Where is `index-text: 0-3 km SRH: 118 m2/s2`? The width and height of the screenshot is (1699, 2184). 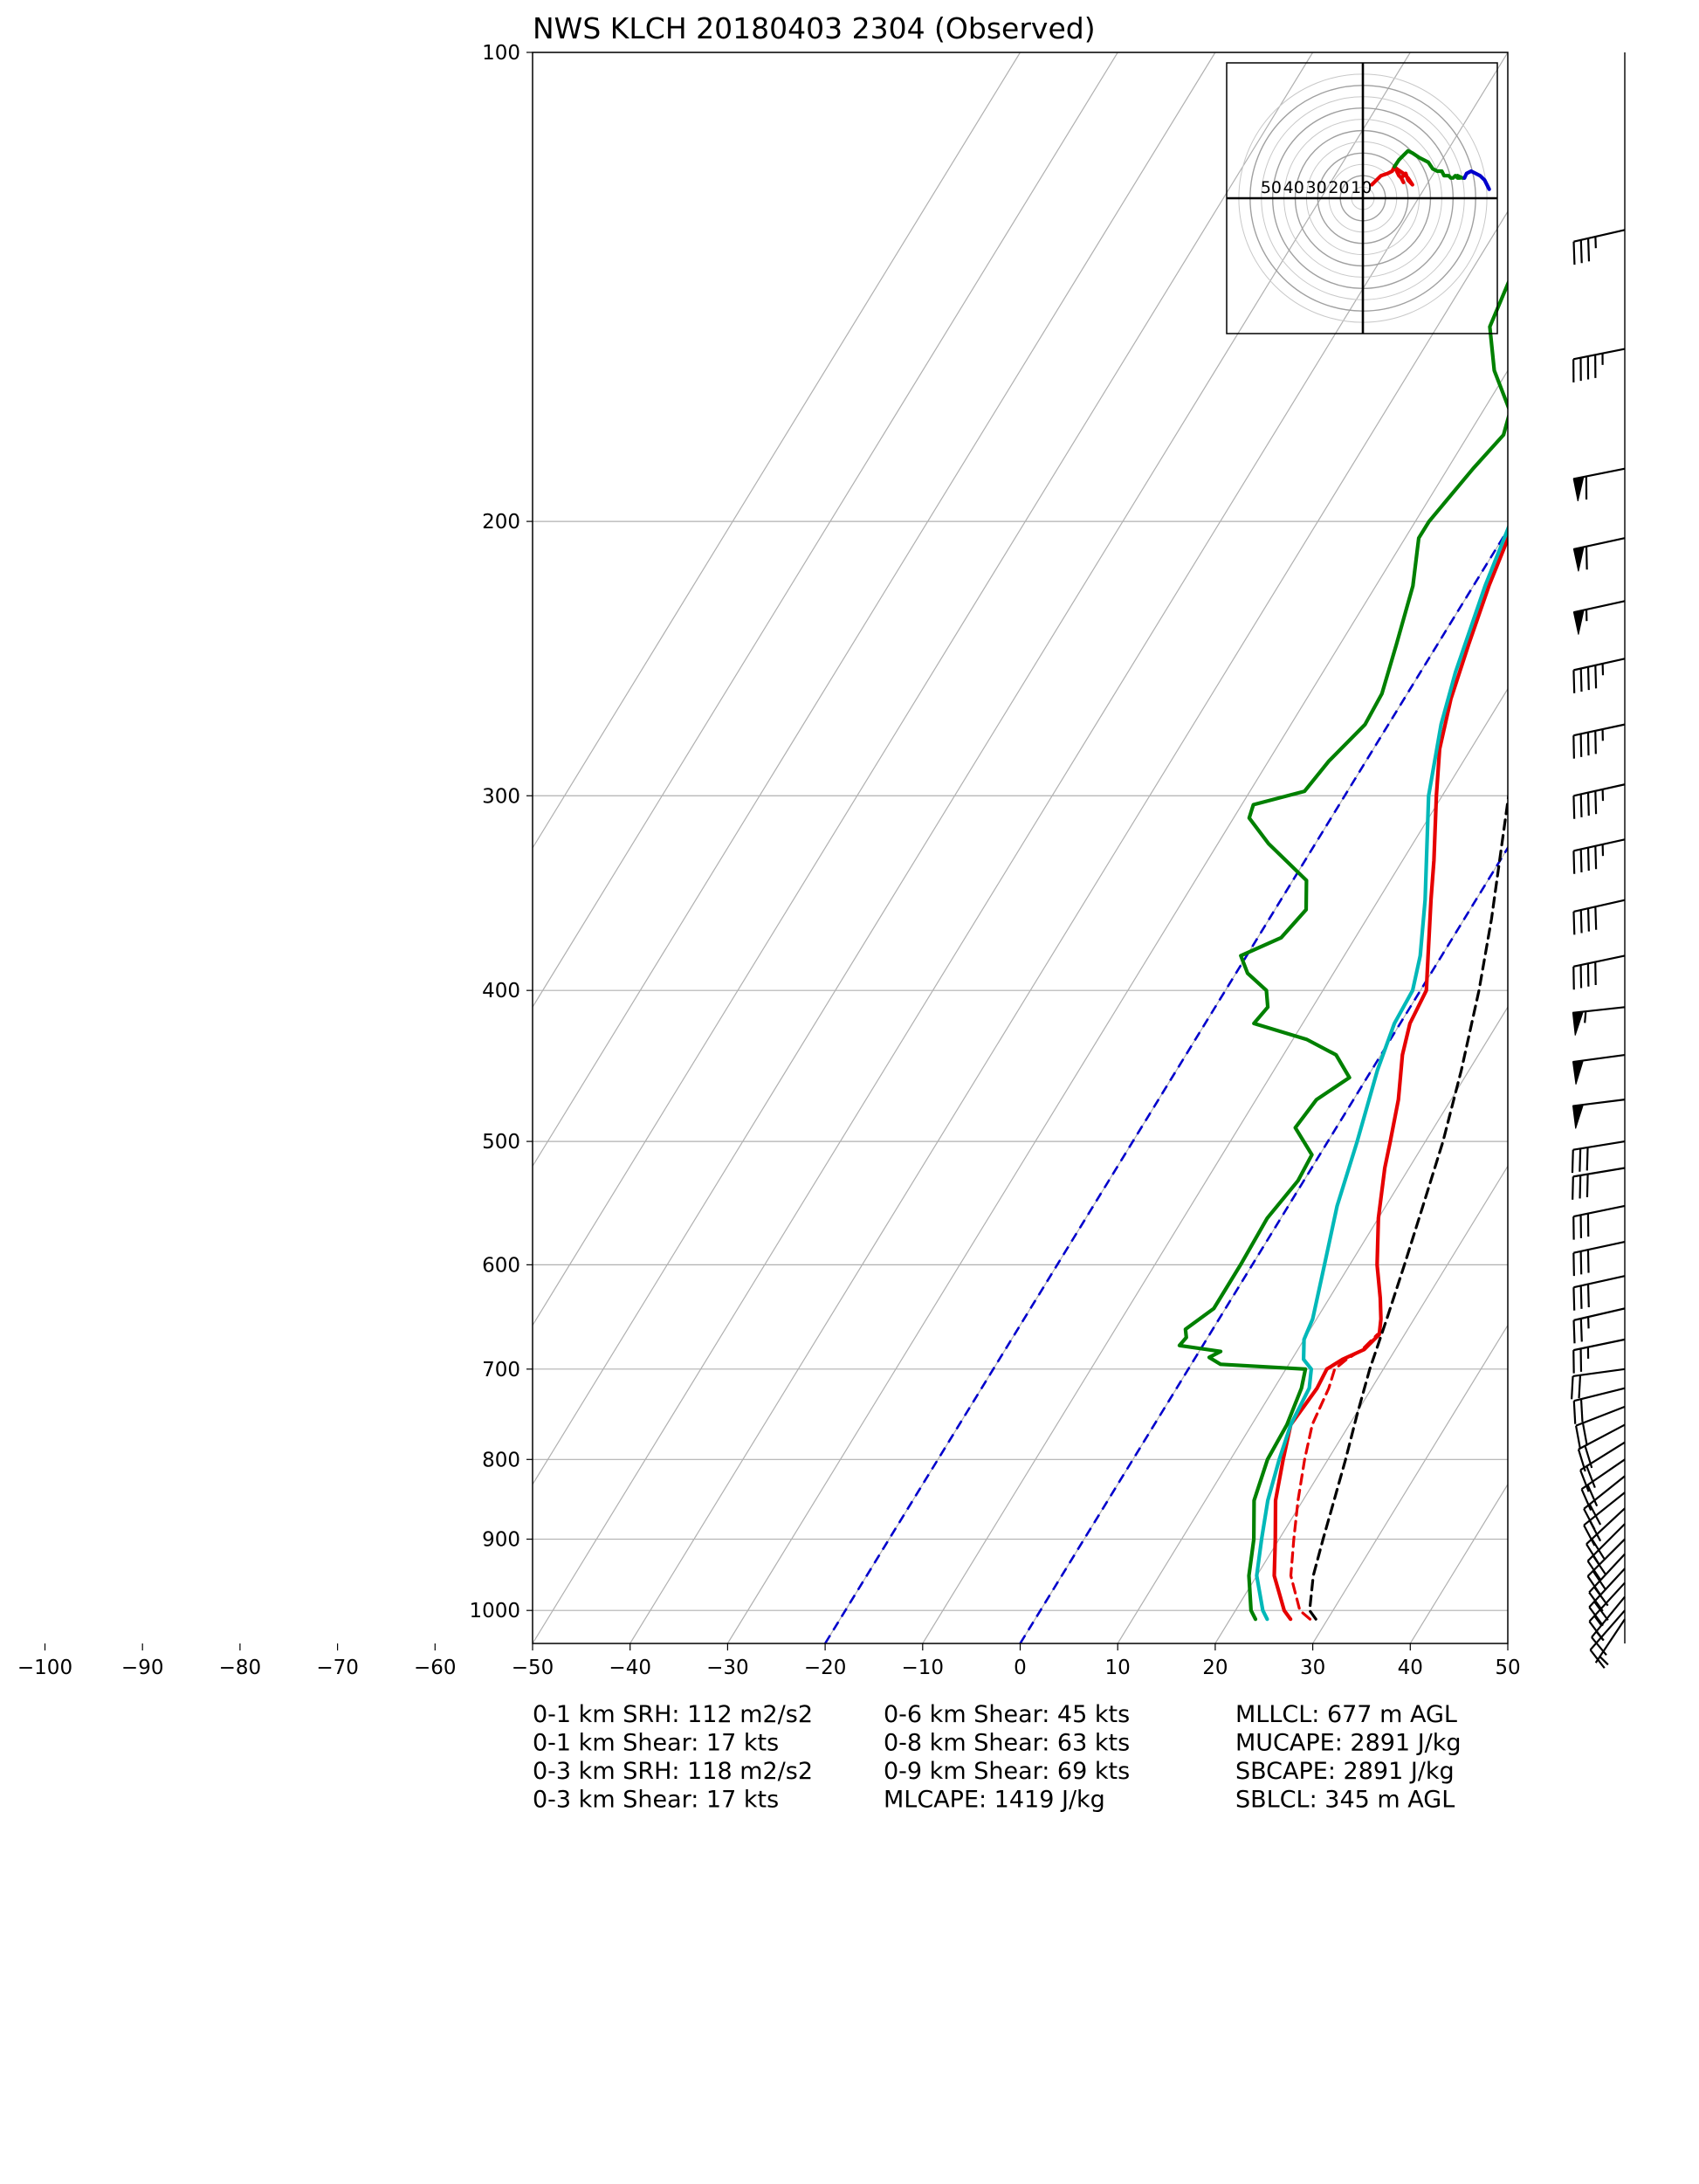
index-text: 0-3 km SRH: 118 m2/s2 is located at coordinates (673, 1771).